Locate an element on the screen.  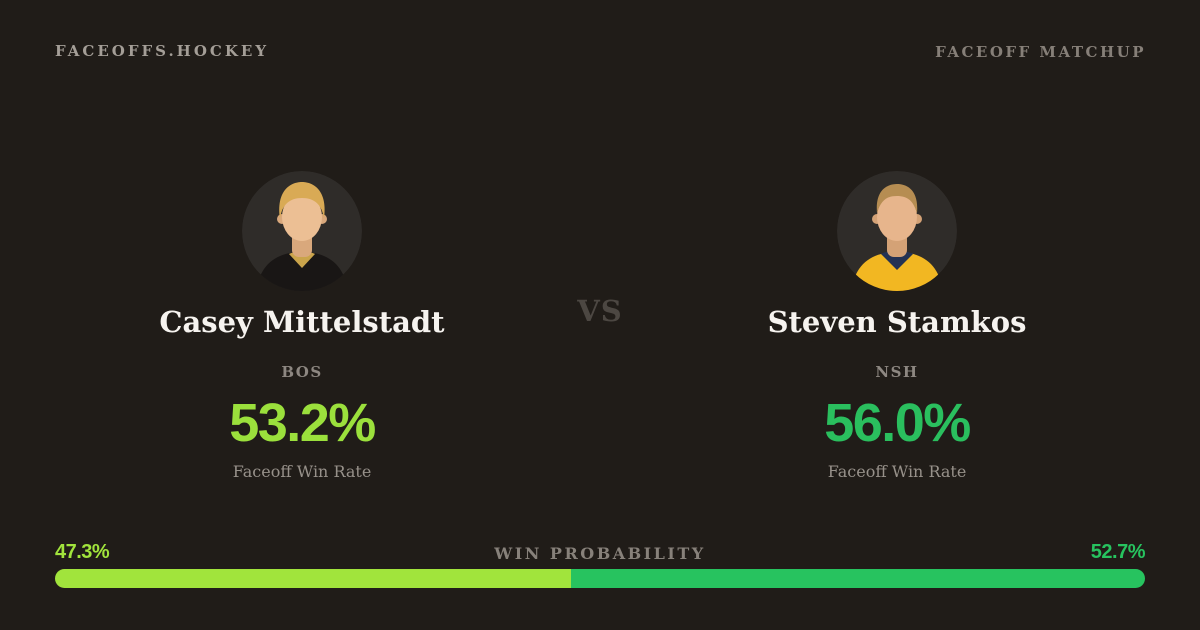
player-avatar-left is located at coordinates (302, 231).